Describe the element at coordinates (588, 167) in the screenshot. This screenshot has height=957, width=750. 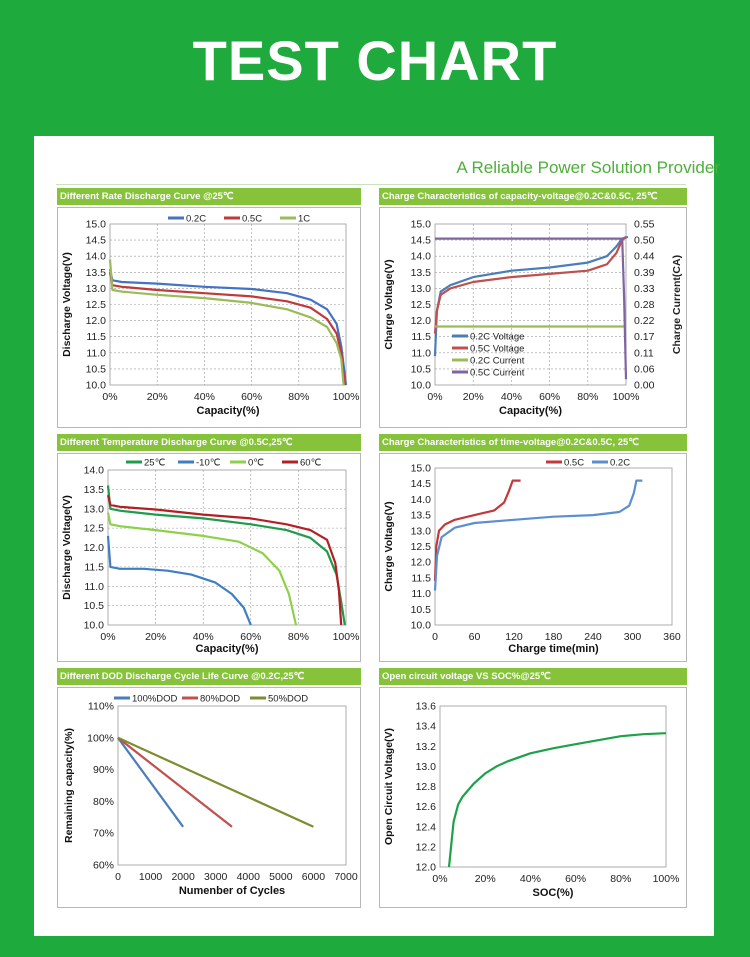
I see `tagline: A Reliable Power Solution Provider` at that location.